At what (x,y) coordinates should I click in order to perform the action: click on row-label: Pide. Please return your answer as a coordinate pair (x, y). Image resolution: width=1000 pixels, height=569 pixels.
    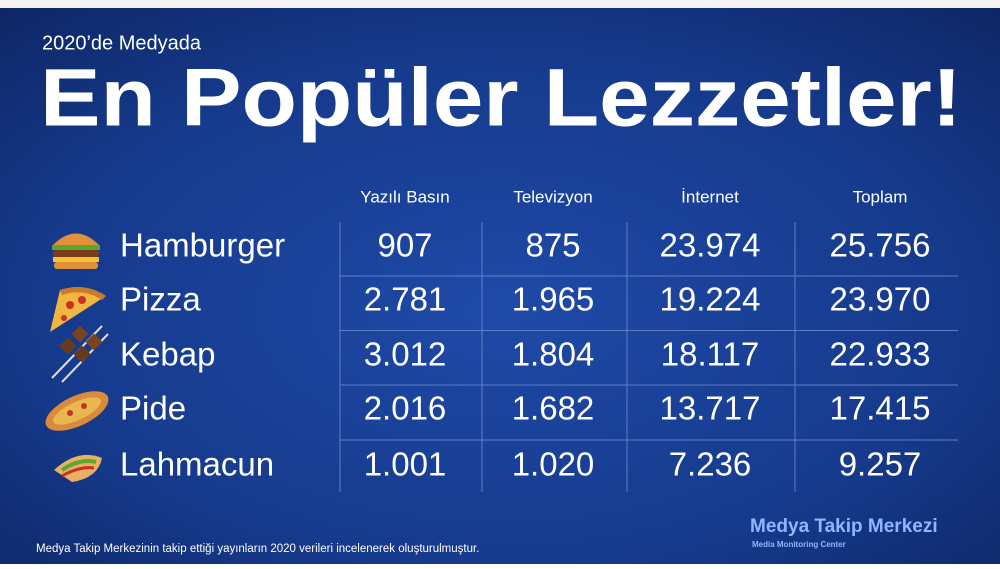
    Looking at the image, I should click on (153, 408).